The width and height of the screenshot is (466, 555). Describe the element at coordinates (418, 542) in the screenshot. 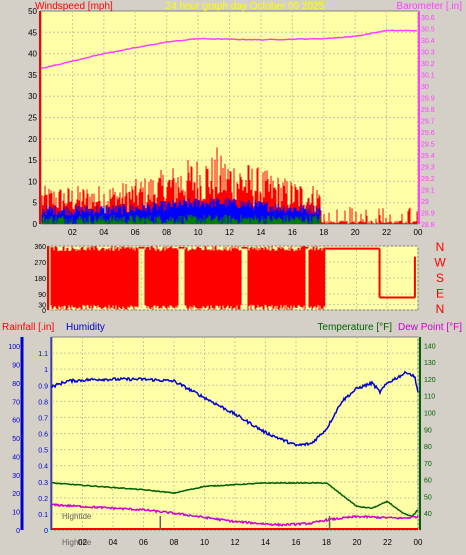

I see `humidity-x-tick: 00` at that location.